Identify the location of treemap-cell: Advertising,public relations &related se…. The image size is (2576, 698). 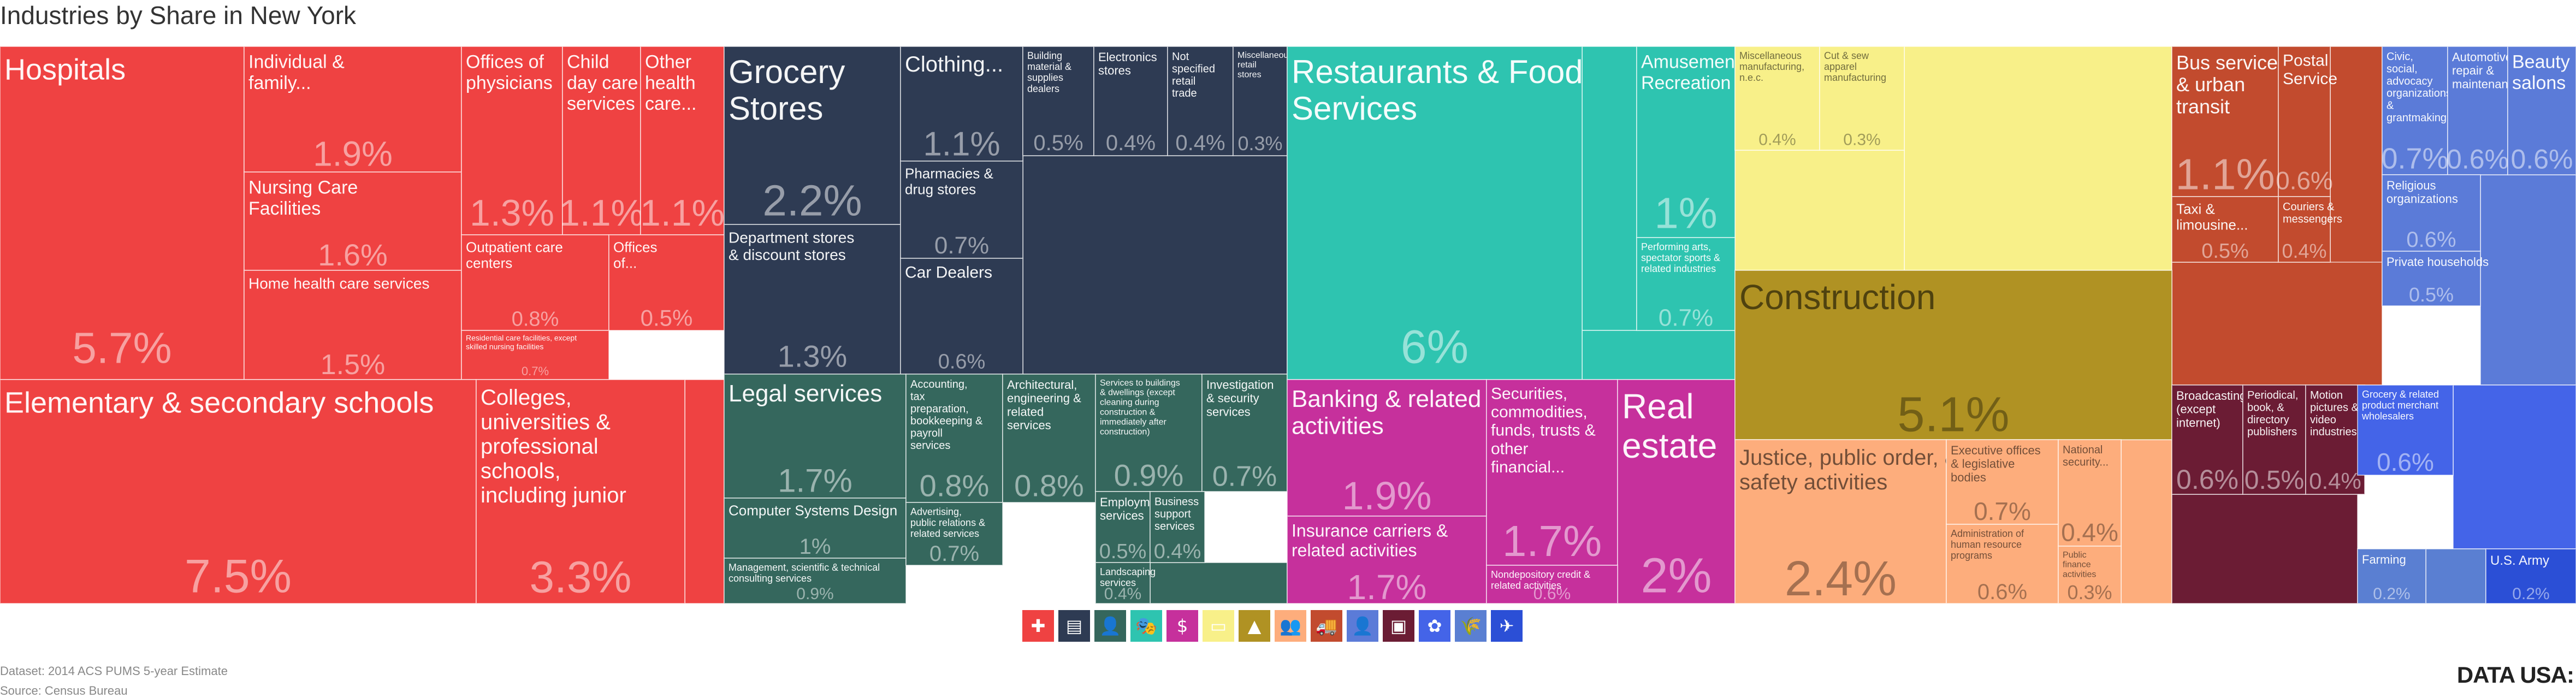
(954, 534).